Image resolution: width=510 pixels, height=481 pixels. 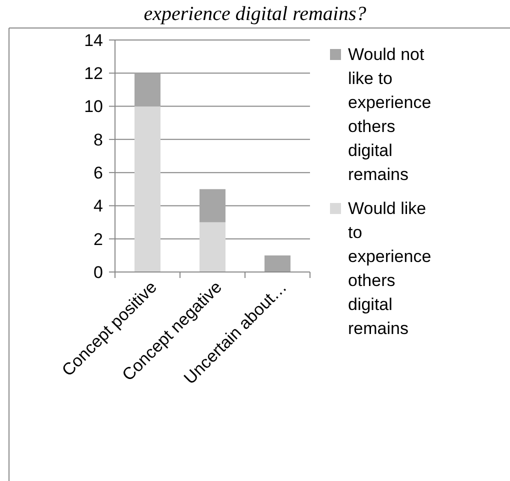 I want to click on y-tick-label: 12, so click(x=93, y=74).